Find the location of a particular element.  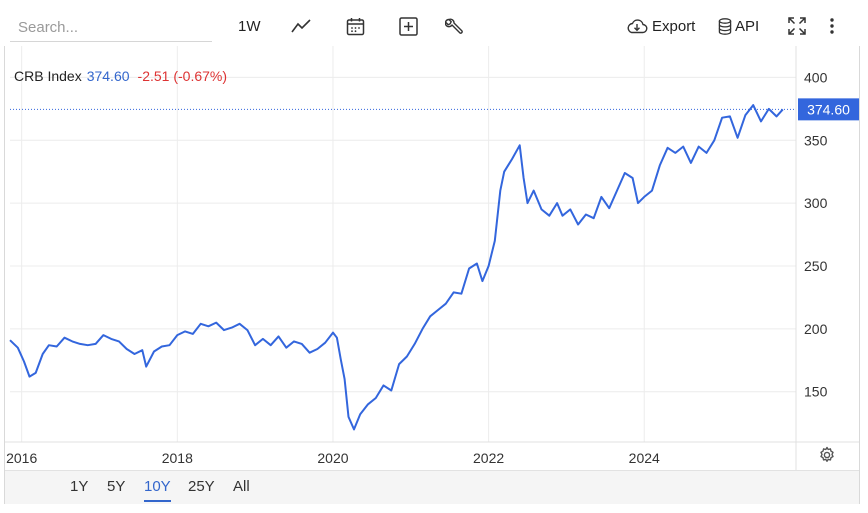

database-icon is located at coordinates (725, 26).